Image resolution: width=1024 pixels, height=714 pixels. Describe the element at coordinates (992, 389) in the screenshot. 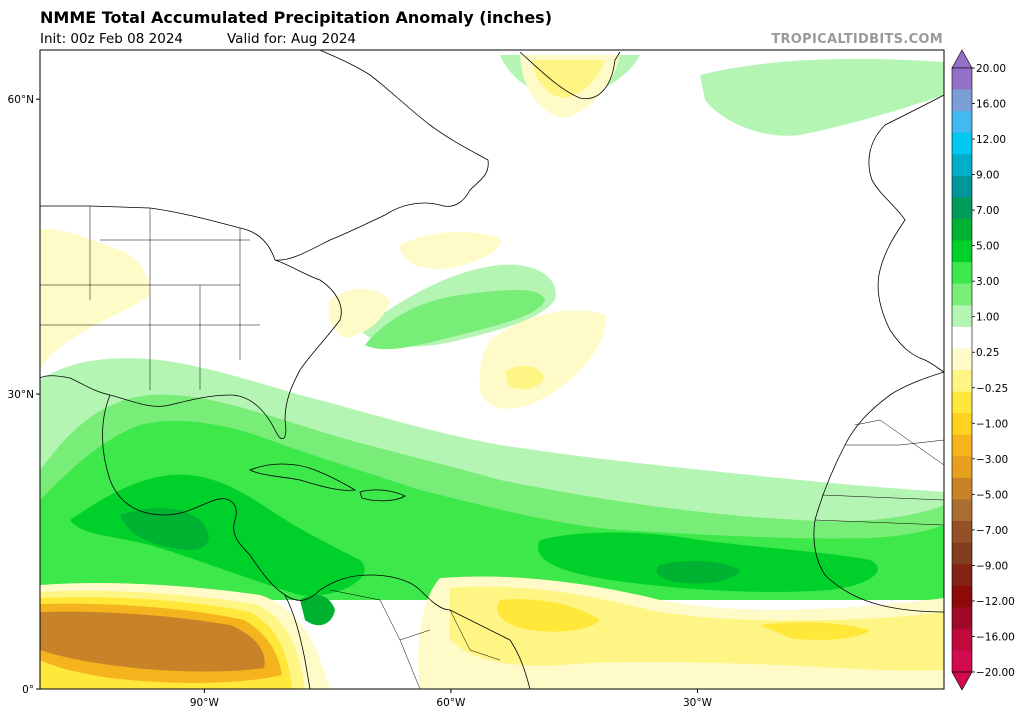

I see `colorbar-label: −0.25` at that location.